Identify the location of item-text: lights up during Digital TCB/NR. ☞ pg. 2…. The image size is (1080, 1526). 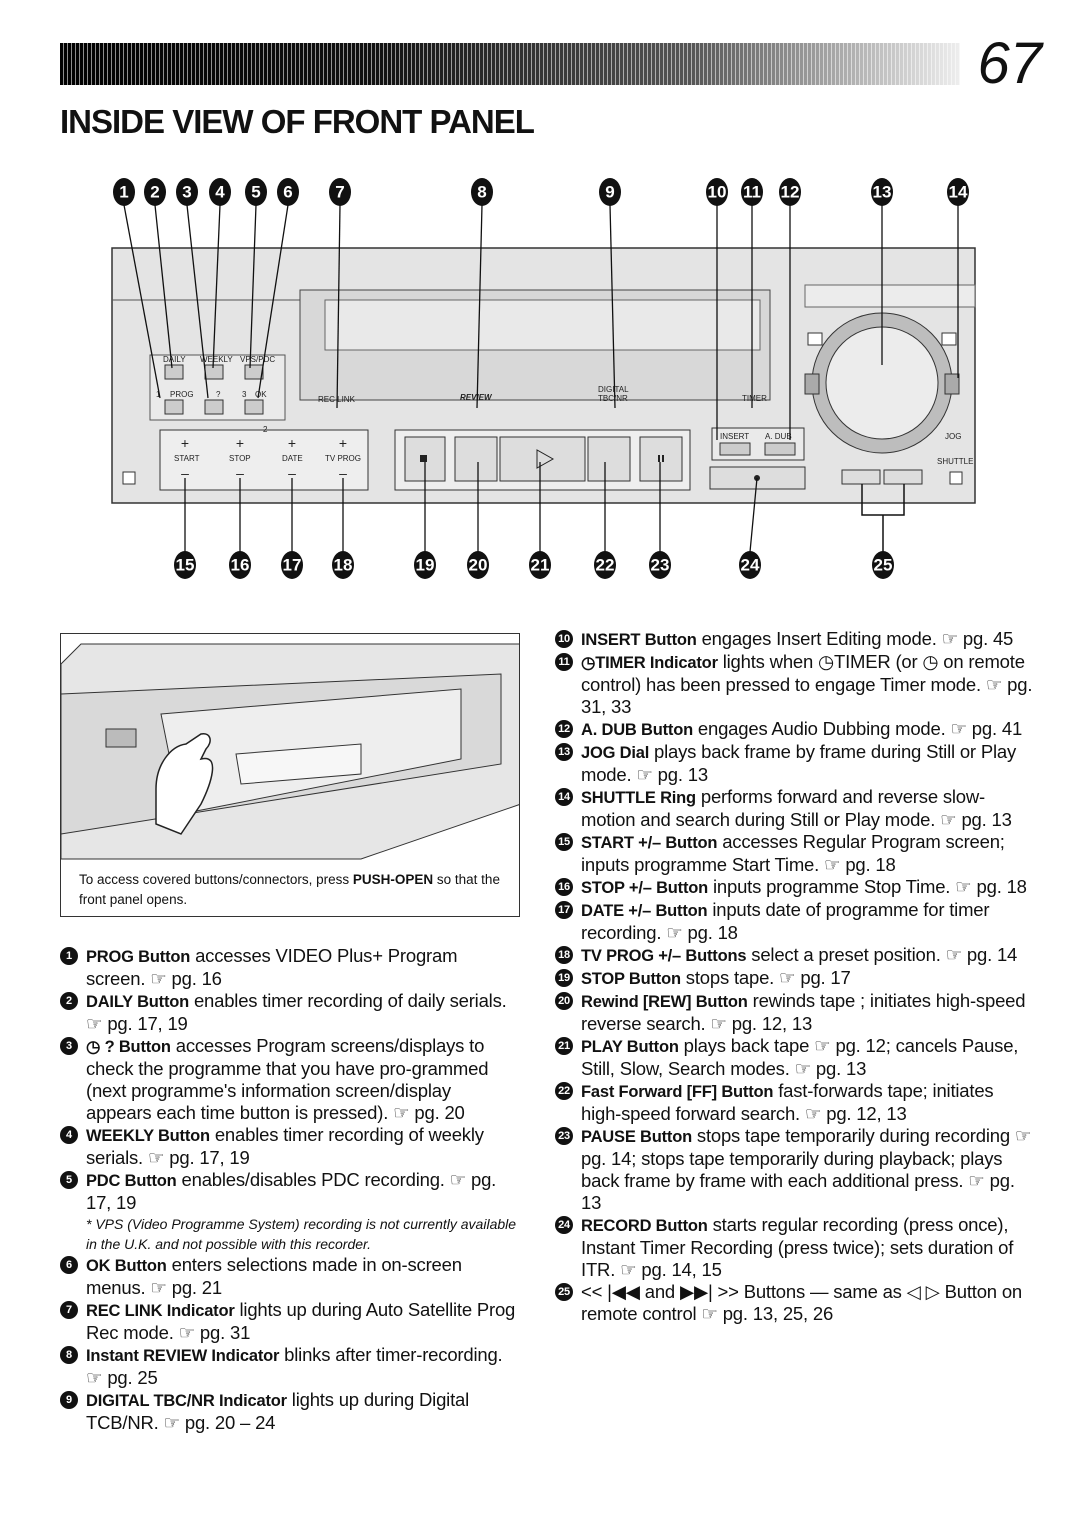
(278, 1411).